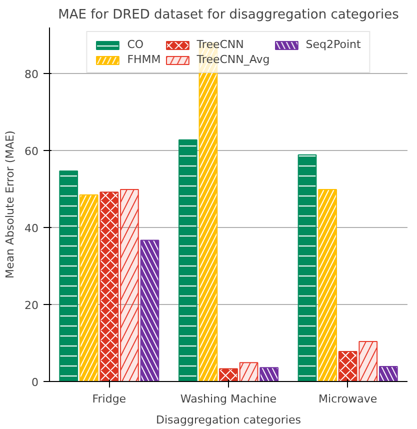 The height and width of the screenshot is (429, 417). Describe the element at coordinates (31, 305) in the screenshot. I see `y-tick-label: 20` at that location.